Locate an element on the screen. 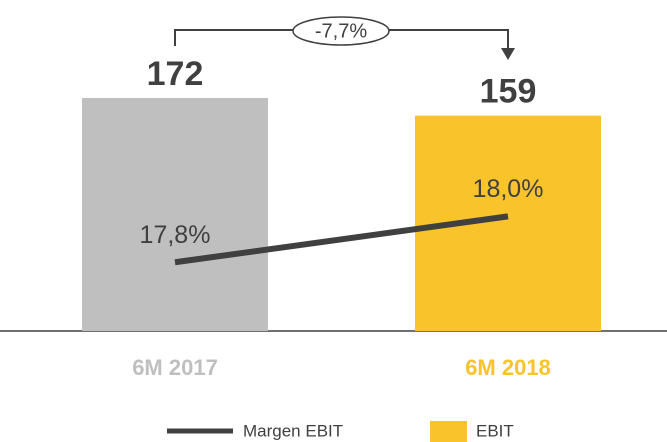 The height and width of the screenshot is (442, 667). line-value-label: 18,0% is located at coordinates (508, 189).